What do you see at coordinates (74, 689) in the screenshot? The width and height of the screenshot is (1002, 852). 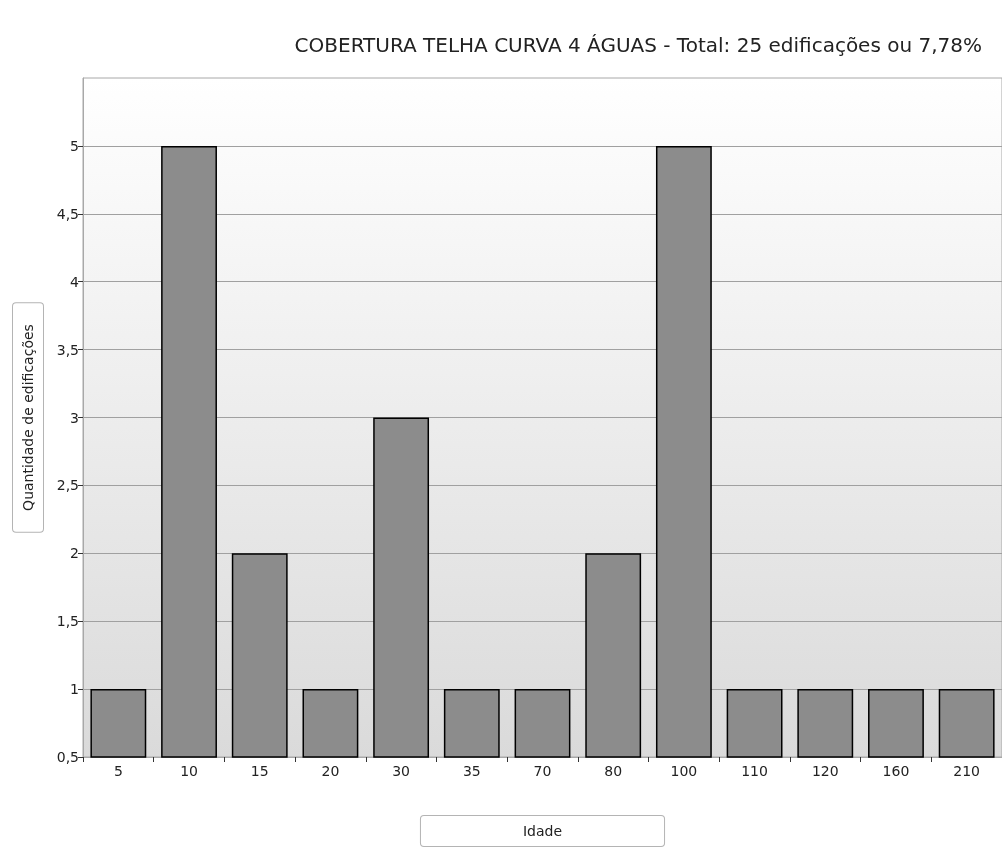 I see `y-tick-label: 1` at bounding box center [74, 689].